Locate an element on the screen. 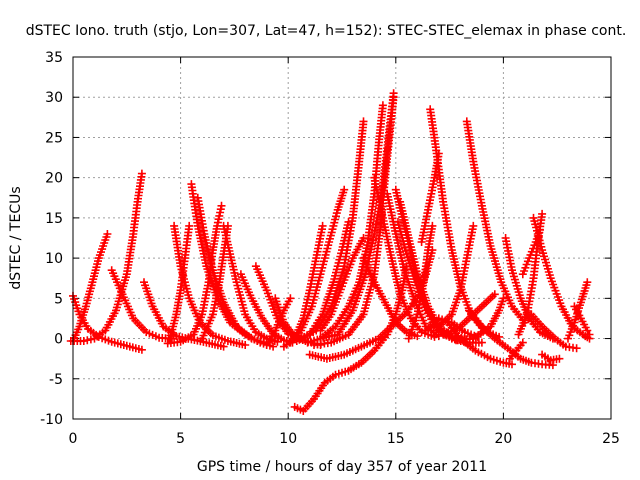 The image size is (640, 480). x-tick-label: 5 is located at coordinates (180, 439).